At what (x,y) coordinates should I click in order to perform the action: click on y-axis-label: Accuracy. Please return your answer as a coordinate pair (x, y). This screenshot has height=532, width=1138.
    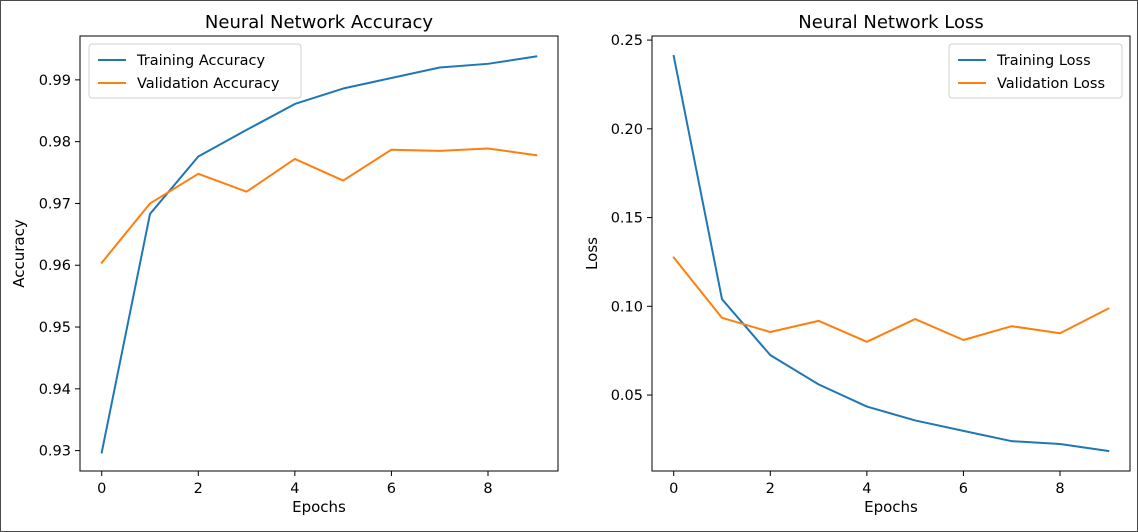
    Looking at the image, I should click on (19, 253).